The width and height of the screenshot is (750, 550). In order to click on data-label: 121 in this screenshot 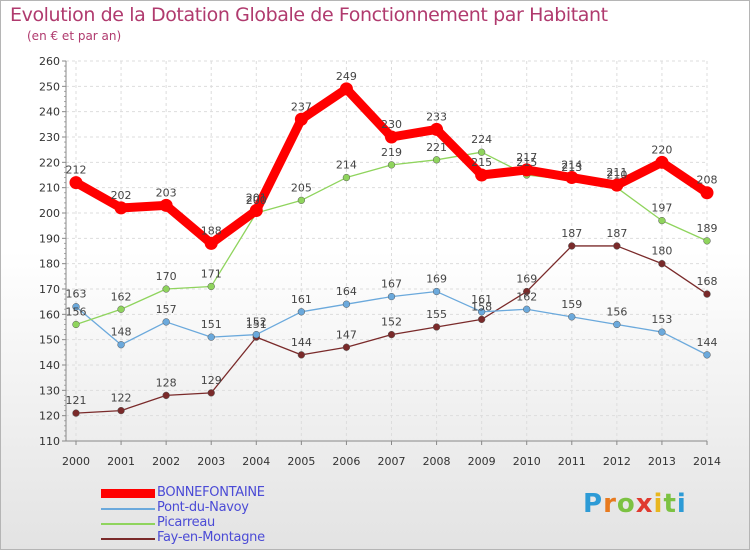, I will do `click(76, 400)`.